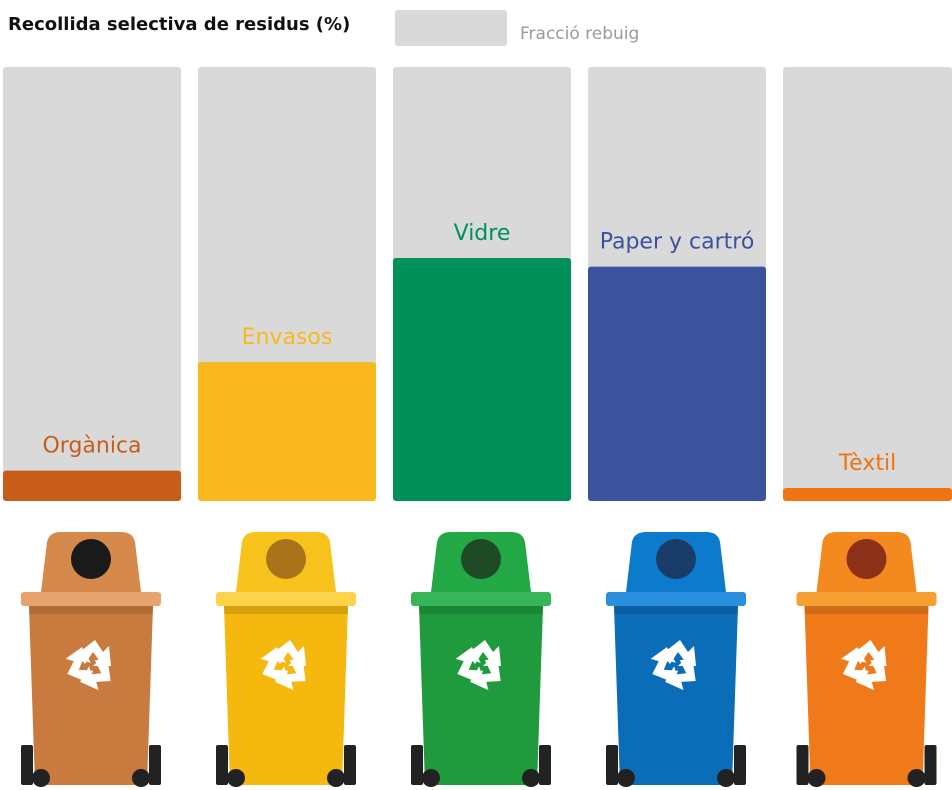 This screenshot has width=952, height=790. Describe the element at coordinates (451, 28) in the screenshot. I see `legend-swatch` at that location.